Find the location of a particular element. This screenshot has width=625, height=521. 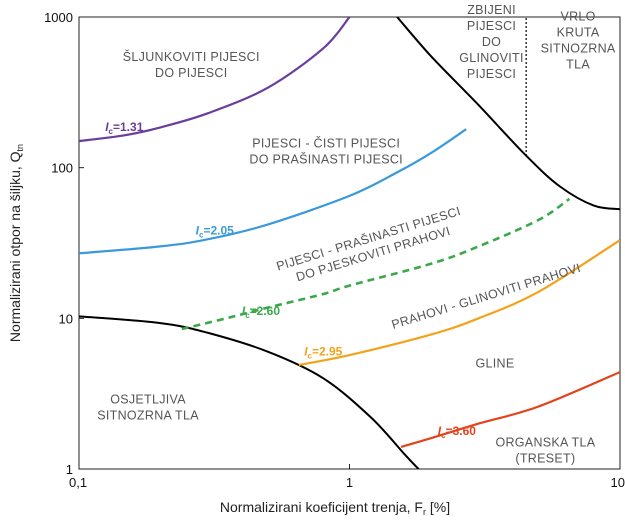

ic-label-131: Ic=1.31 is located at coordinates (124, 128).